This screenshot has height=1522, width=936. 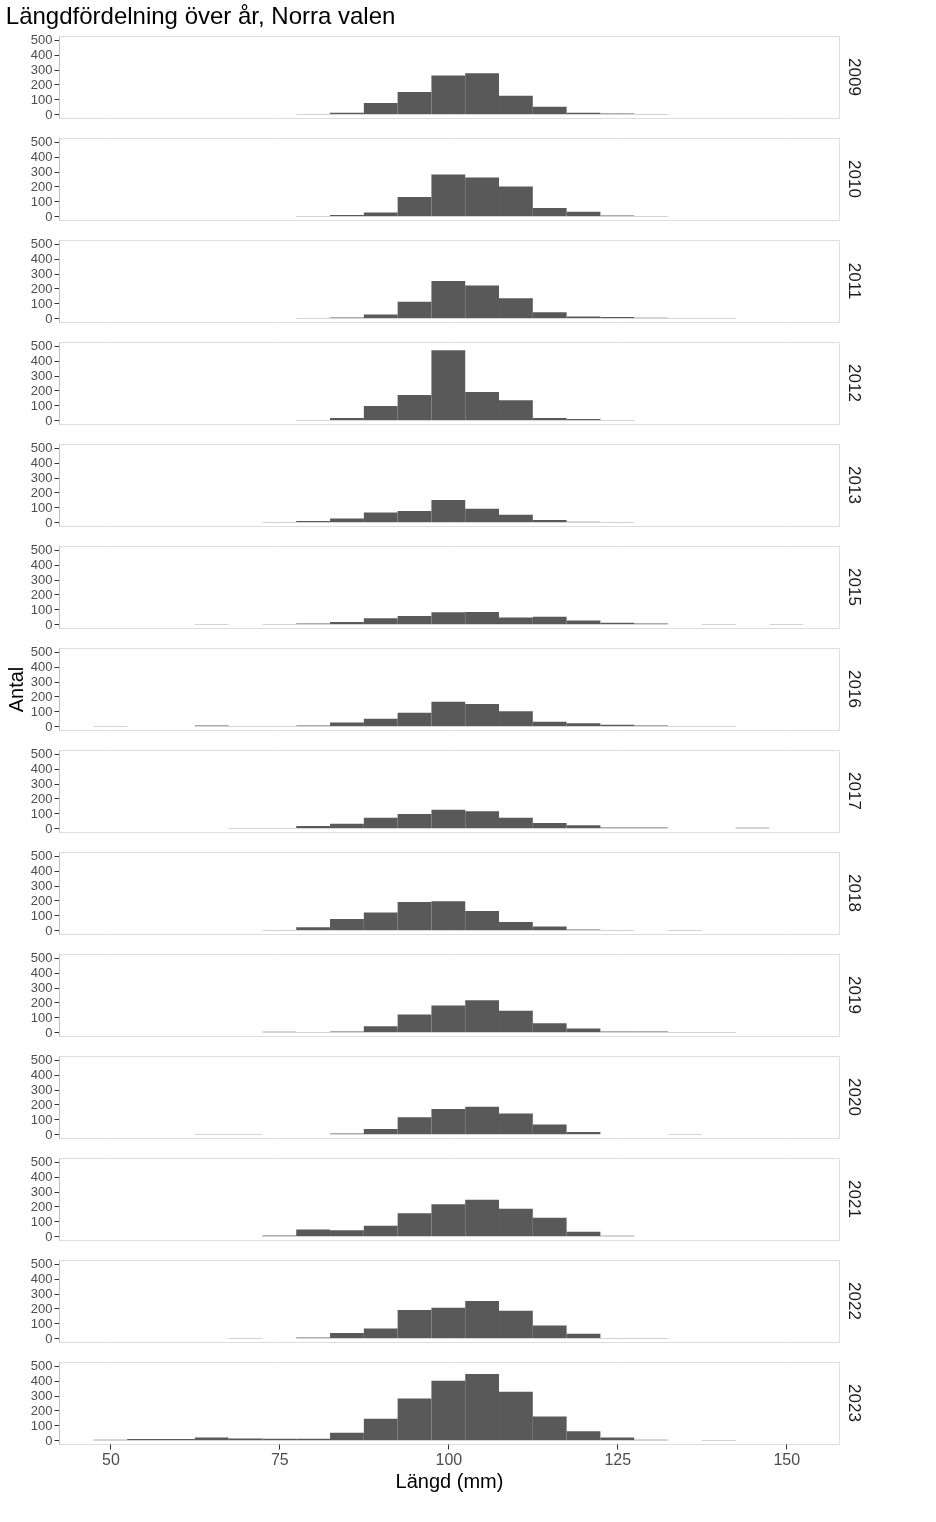 What do you see at coordinates (200, 16) in the screenshot?
I see `chart-title: Längdfördelning över år, Norra valen` at bounding box center [200, 16].